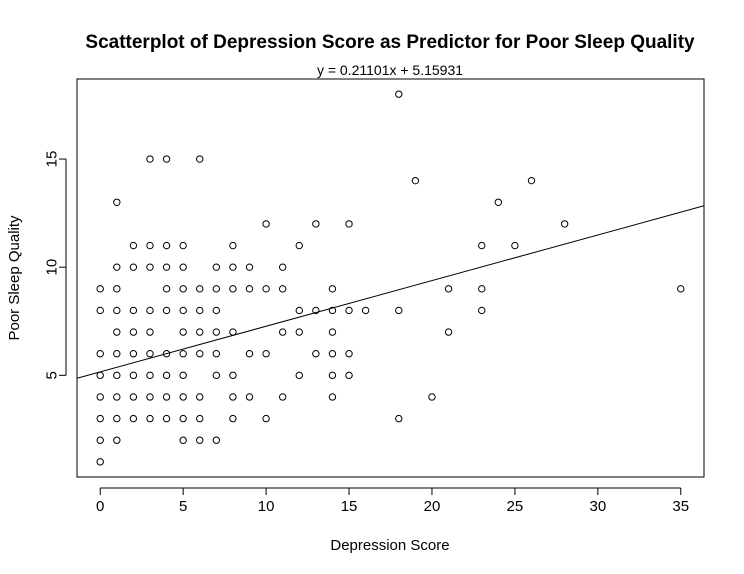 The image size is (744, 574). I want to click on x-tick-label: 0, so click(100, 506).